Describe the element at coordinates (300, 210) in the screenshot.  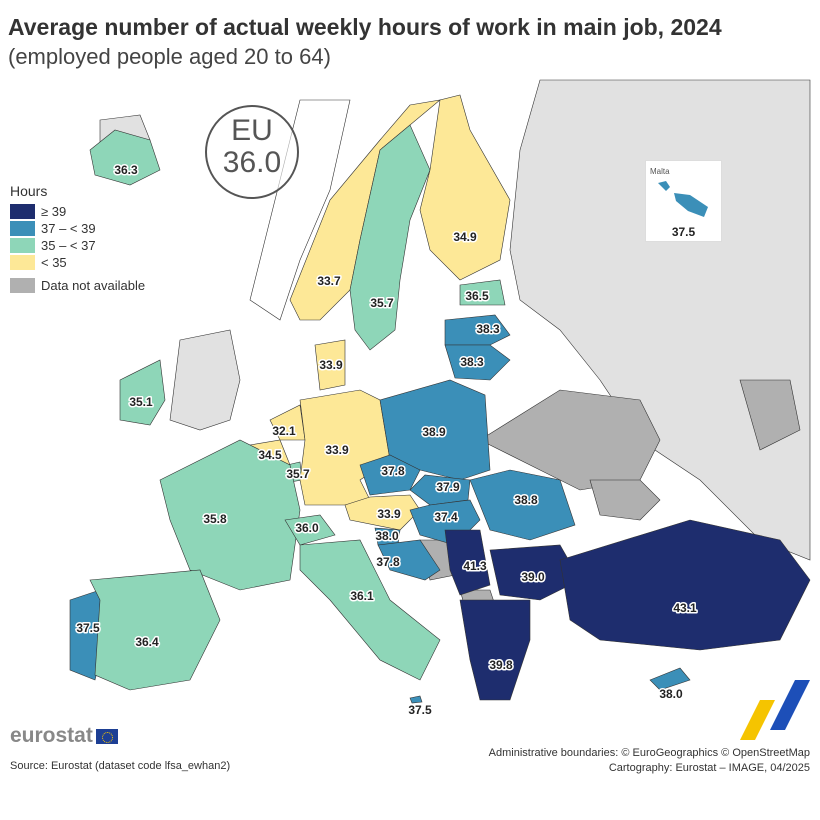
I see `sea-patch` at that location.